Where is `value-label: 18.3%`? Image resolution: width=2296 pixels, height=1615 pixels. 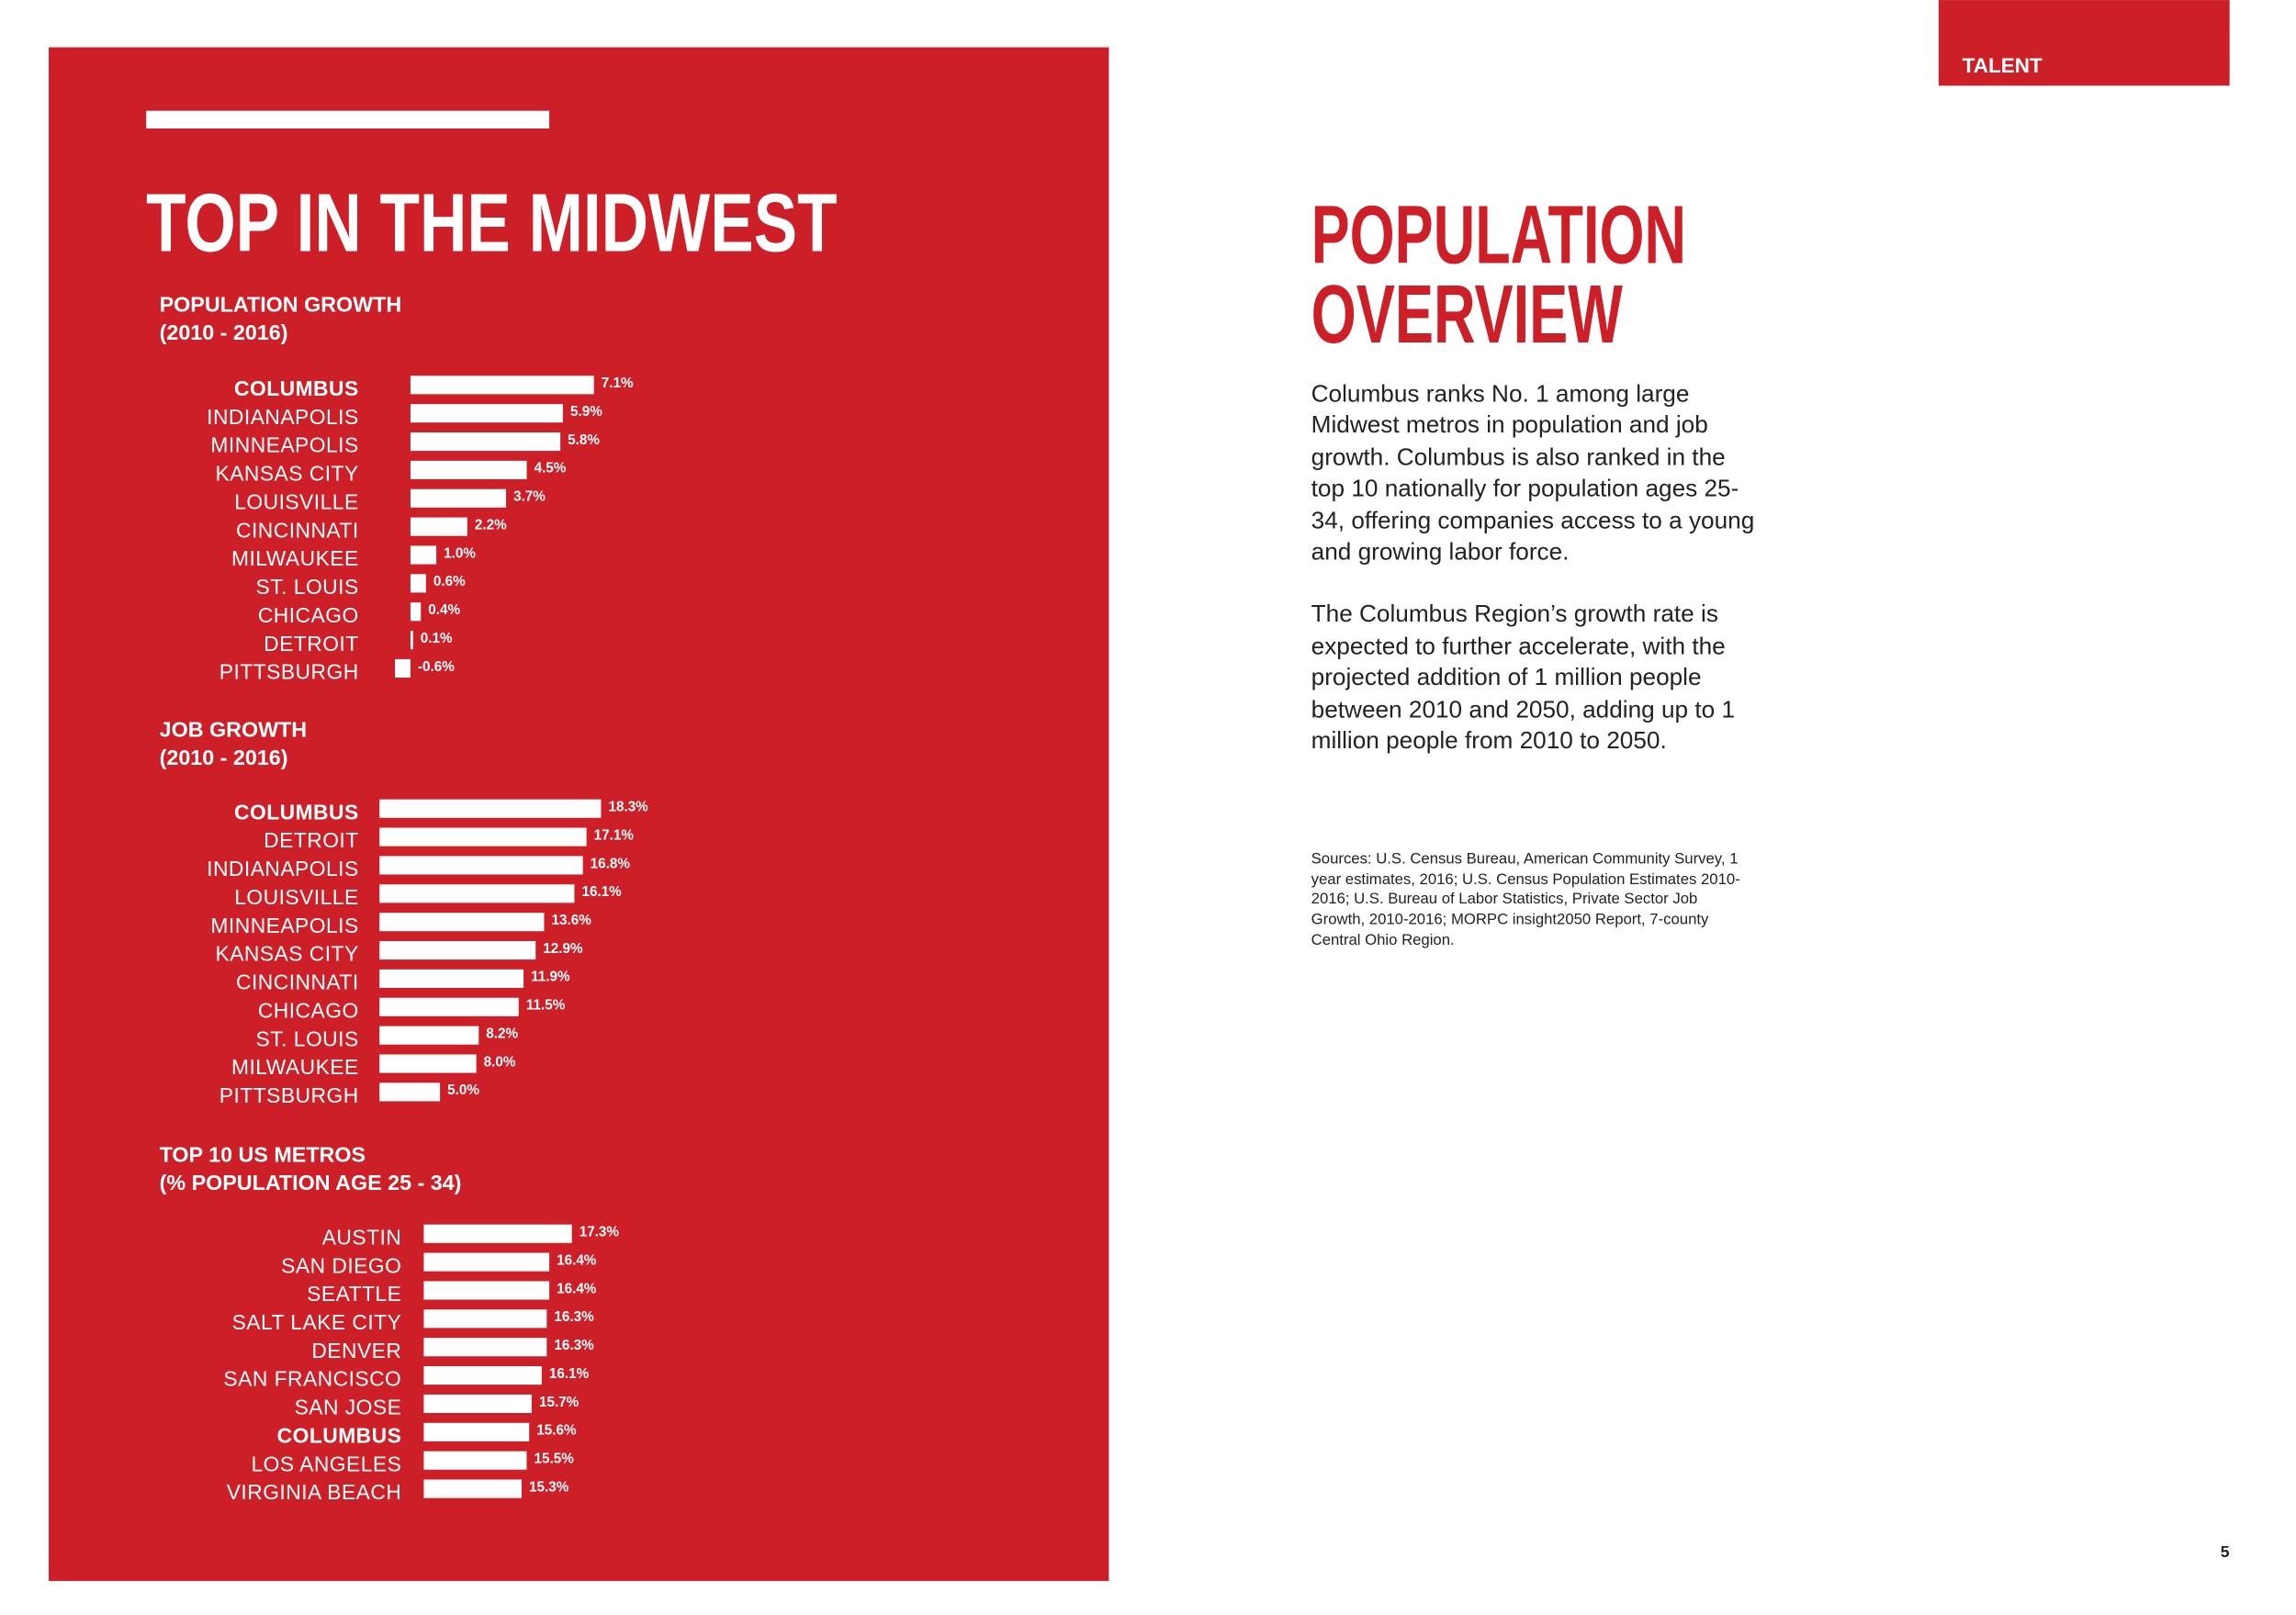
value-label: 18.3% is located at coordinates (628, 807).